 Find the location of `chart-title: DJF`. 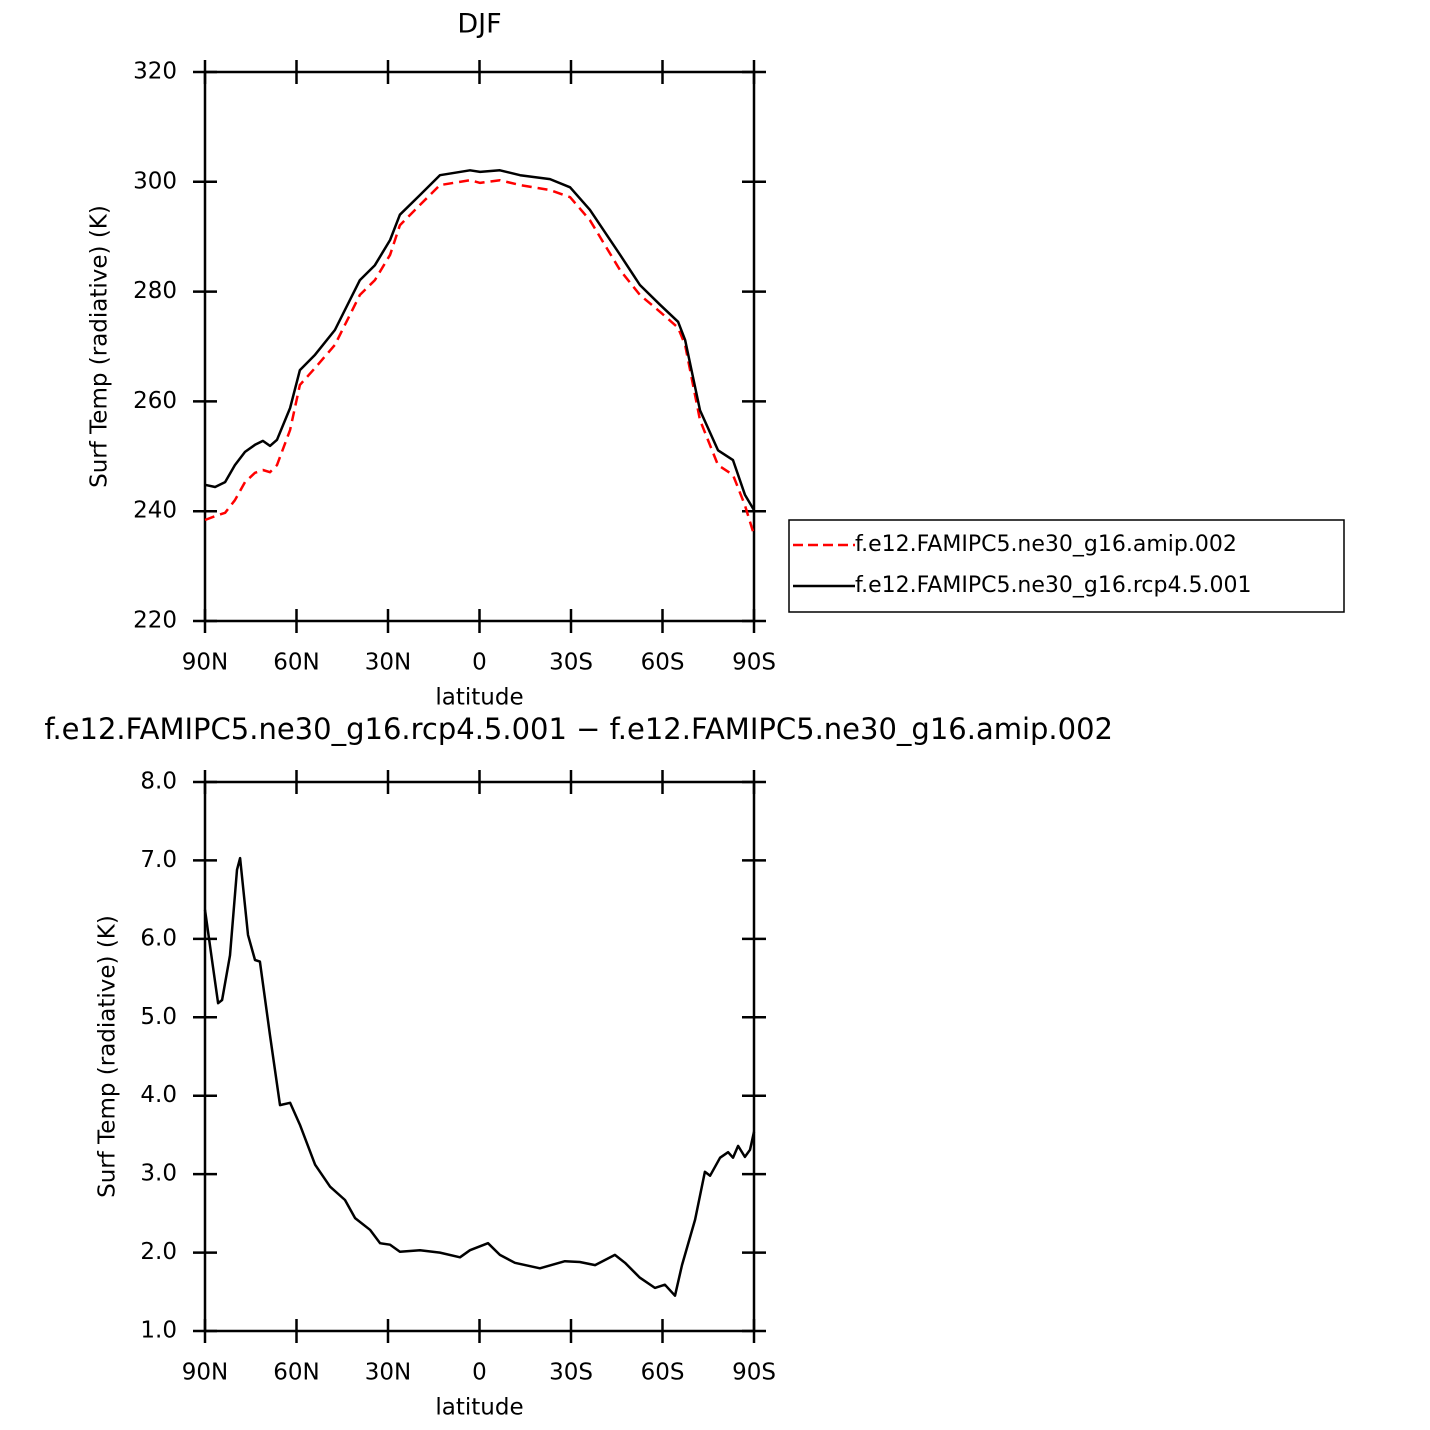

chart-title: DJF is located at coordinates (479, 24).